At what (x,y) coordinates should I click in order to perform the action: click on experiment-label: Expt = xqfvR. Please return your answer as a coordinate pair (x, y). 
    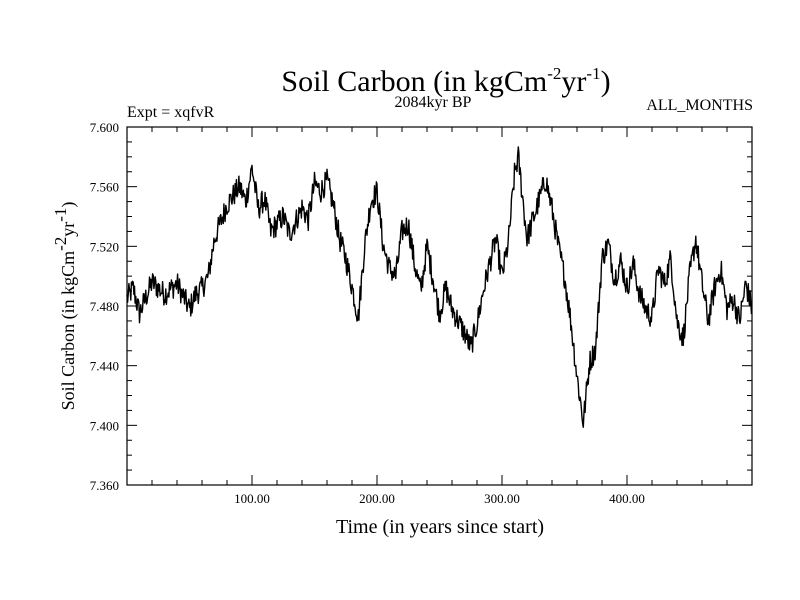
    Looking at the image, I should click on (171, 112).